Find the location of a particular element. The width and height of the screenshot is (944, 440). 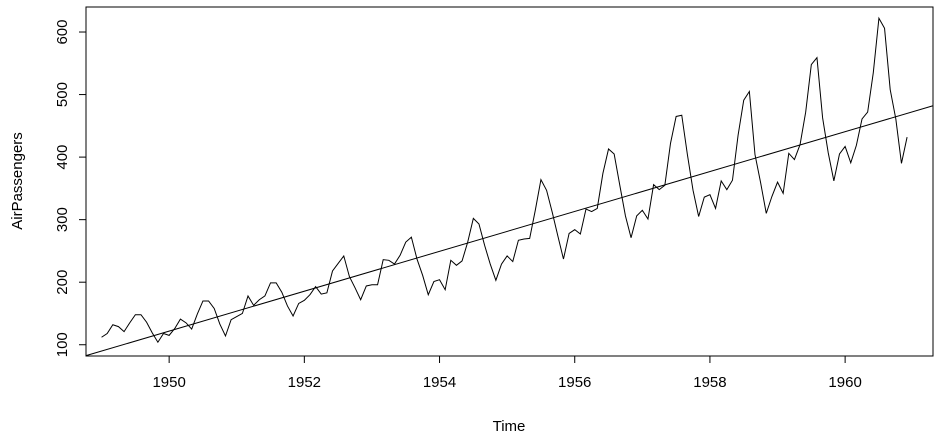

y-tick-label: 100 is located at coordinates (62, 344).